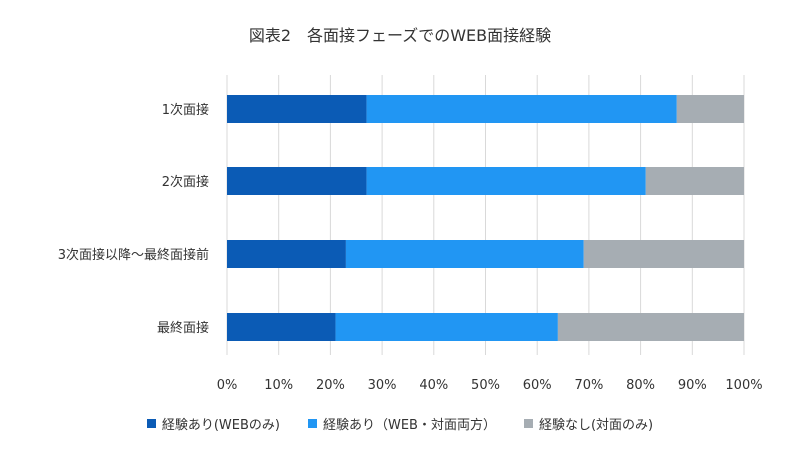  Describe the element at coordinates (133, 255) in the screenshot. I see `category-label: 3次面接以降～最終面接前` at that location.